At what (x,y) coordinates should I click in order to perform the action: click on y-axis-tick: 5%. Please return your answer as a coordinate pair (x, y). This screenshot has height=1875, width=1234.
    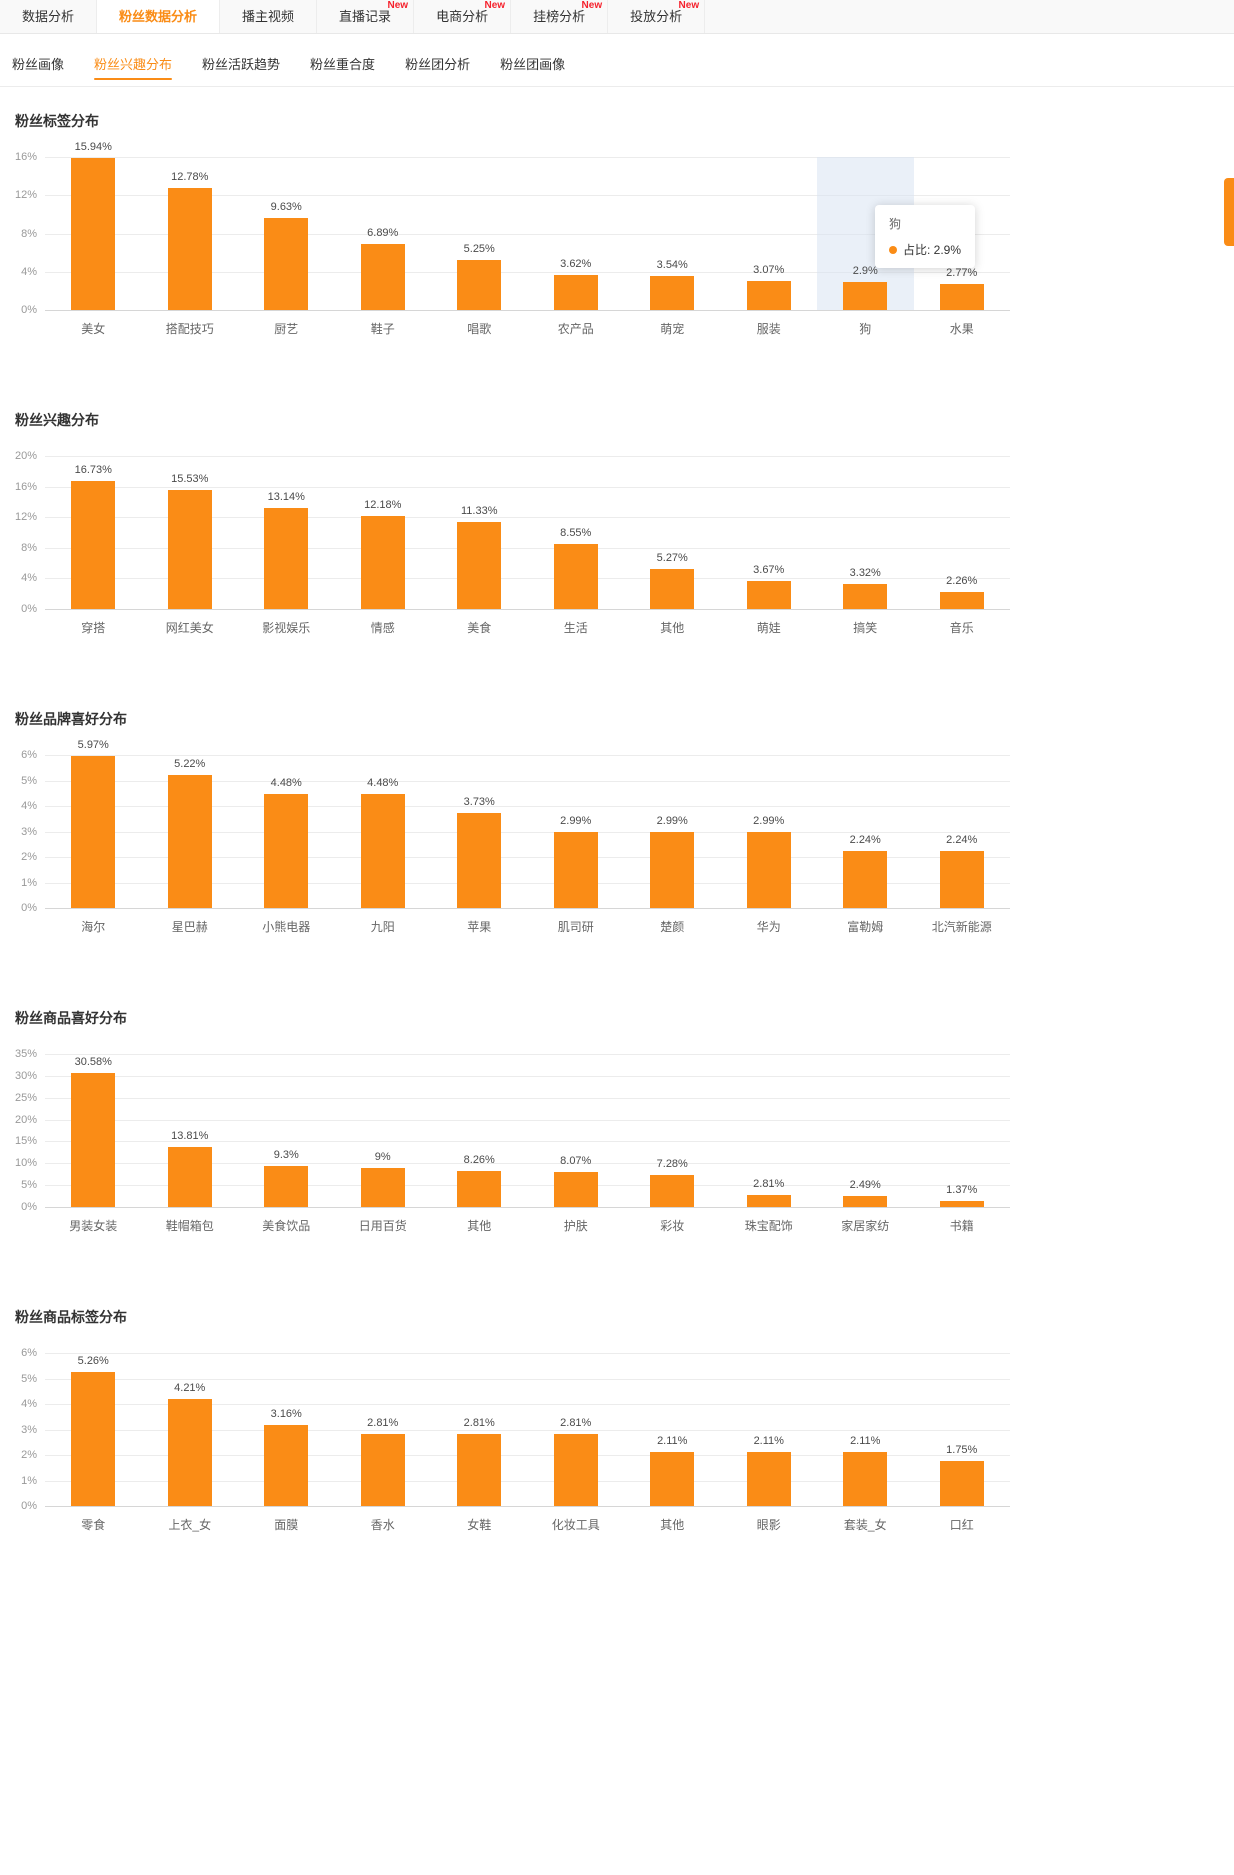
    Looking at the image, I should click on (29, 780).